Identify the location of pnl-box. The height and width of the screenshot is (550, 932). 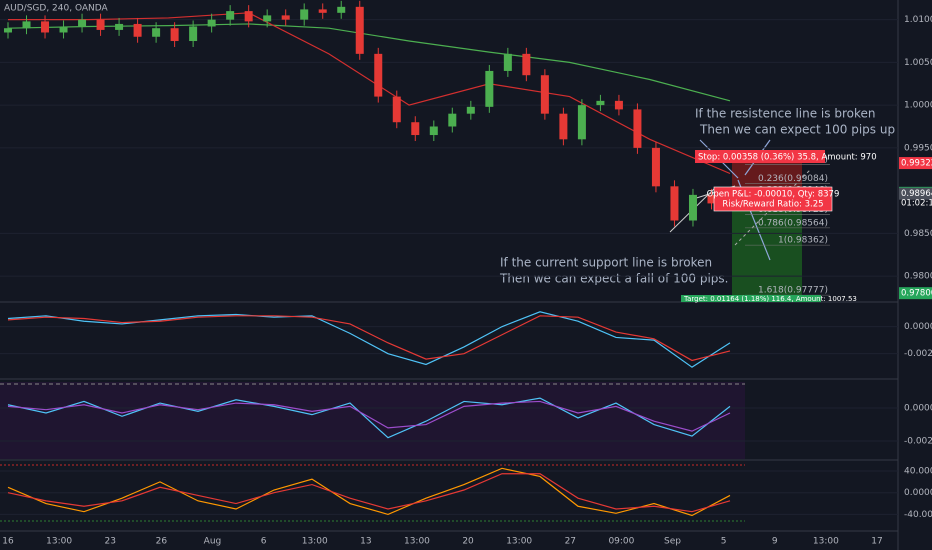
(773, 199).